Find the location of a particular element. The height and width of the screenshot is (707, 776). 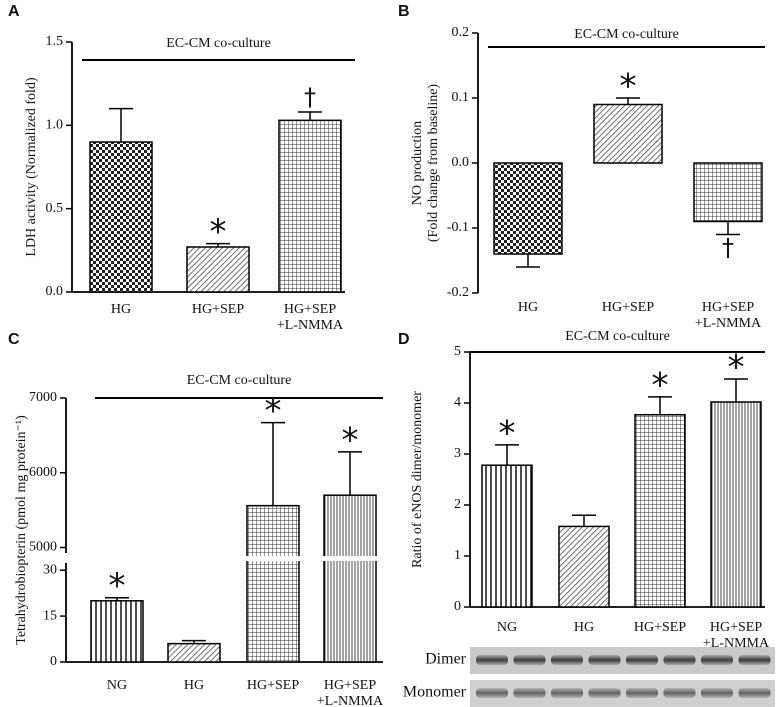

panel-label: C is located at coordinates (14, 339).